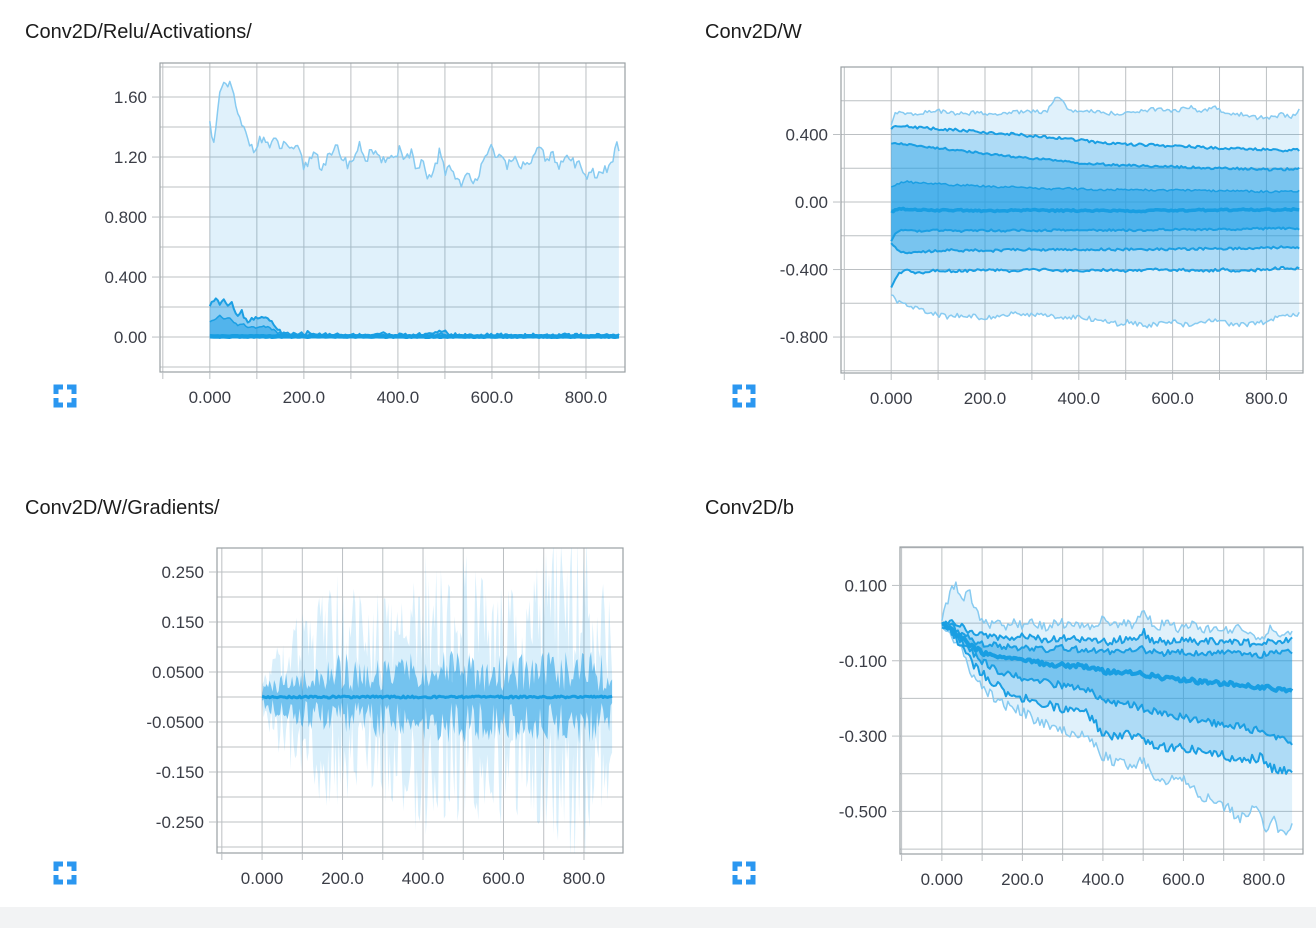 The image size is (1316, 928). Describe the element at coordinates (749, 508) in the screenshot. I see `chart-title-b: Conv2D/b` at that location.